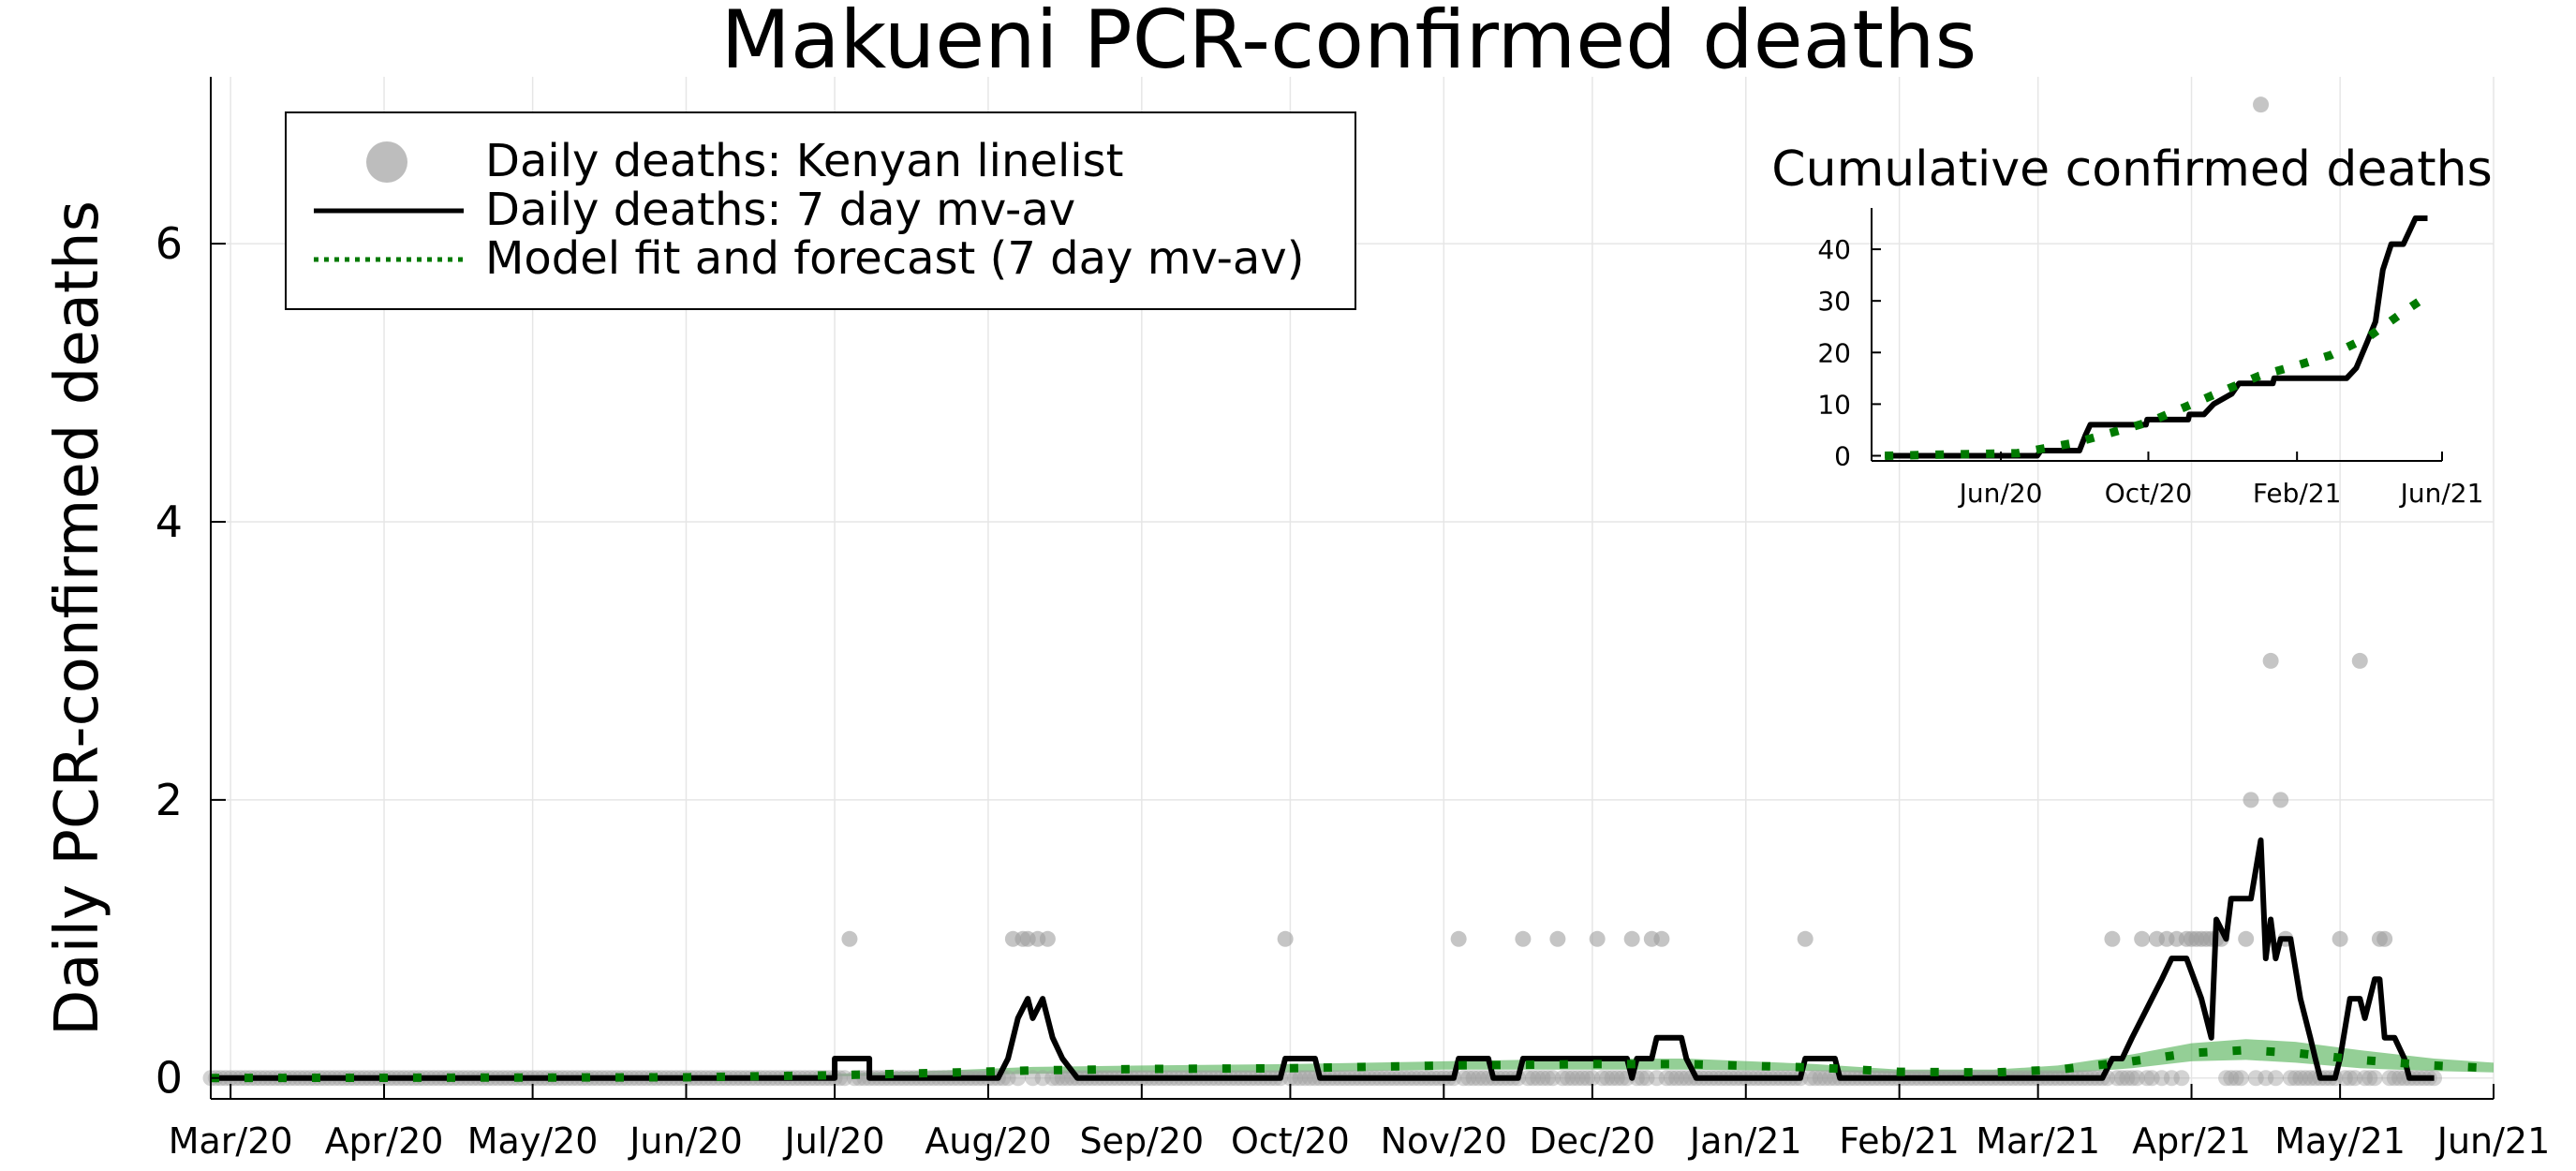 The width and height of the screenshot is (2576, 1171). Describe the element at coordinates (804, 161) in the screenshot. I see `legend-label-scatter: Daily deaths: Kenyan linelist` at that location.